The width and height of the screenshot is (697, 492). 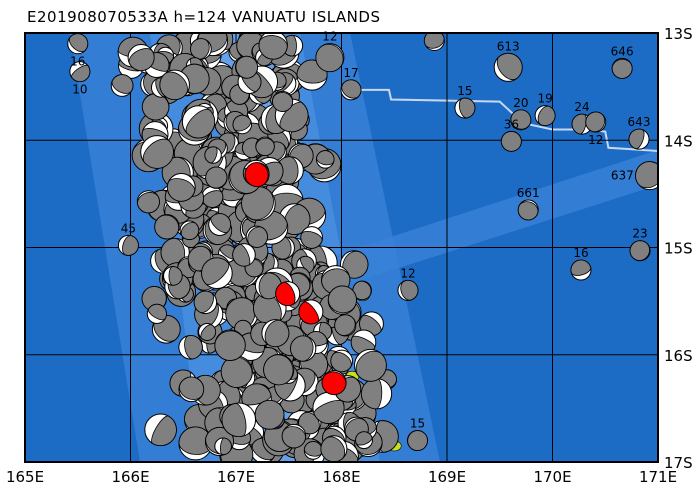 I want to click on plate-boundary-line, so click(x=499, y=120).